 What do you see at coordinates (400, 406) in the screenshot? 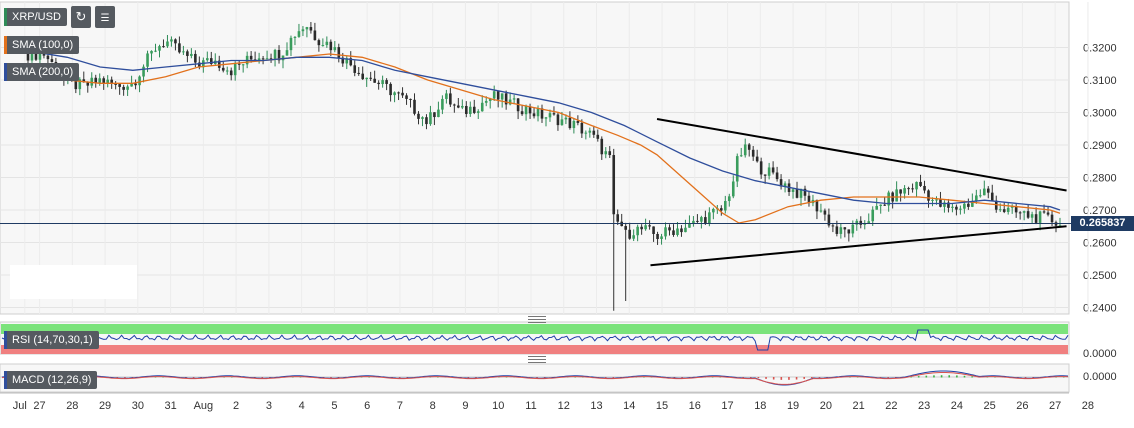
I see `x-tick-label: 7` at bounding box center [400, 406].